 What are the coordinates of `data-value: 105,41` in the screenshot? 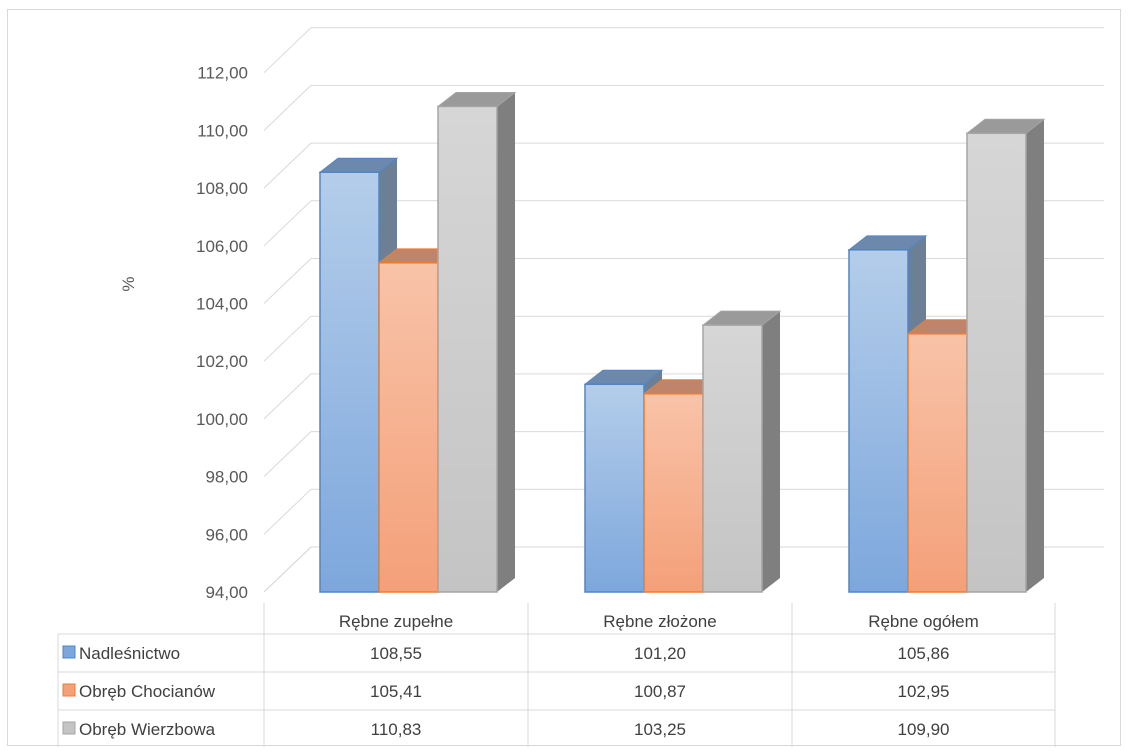 It's located at (396, 691).